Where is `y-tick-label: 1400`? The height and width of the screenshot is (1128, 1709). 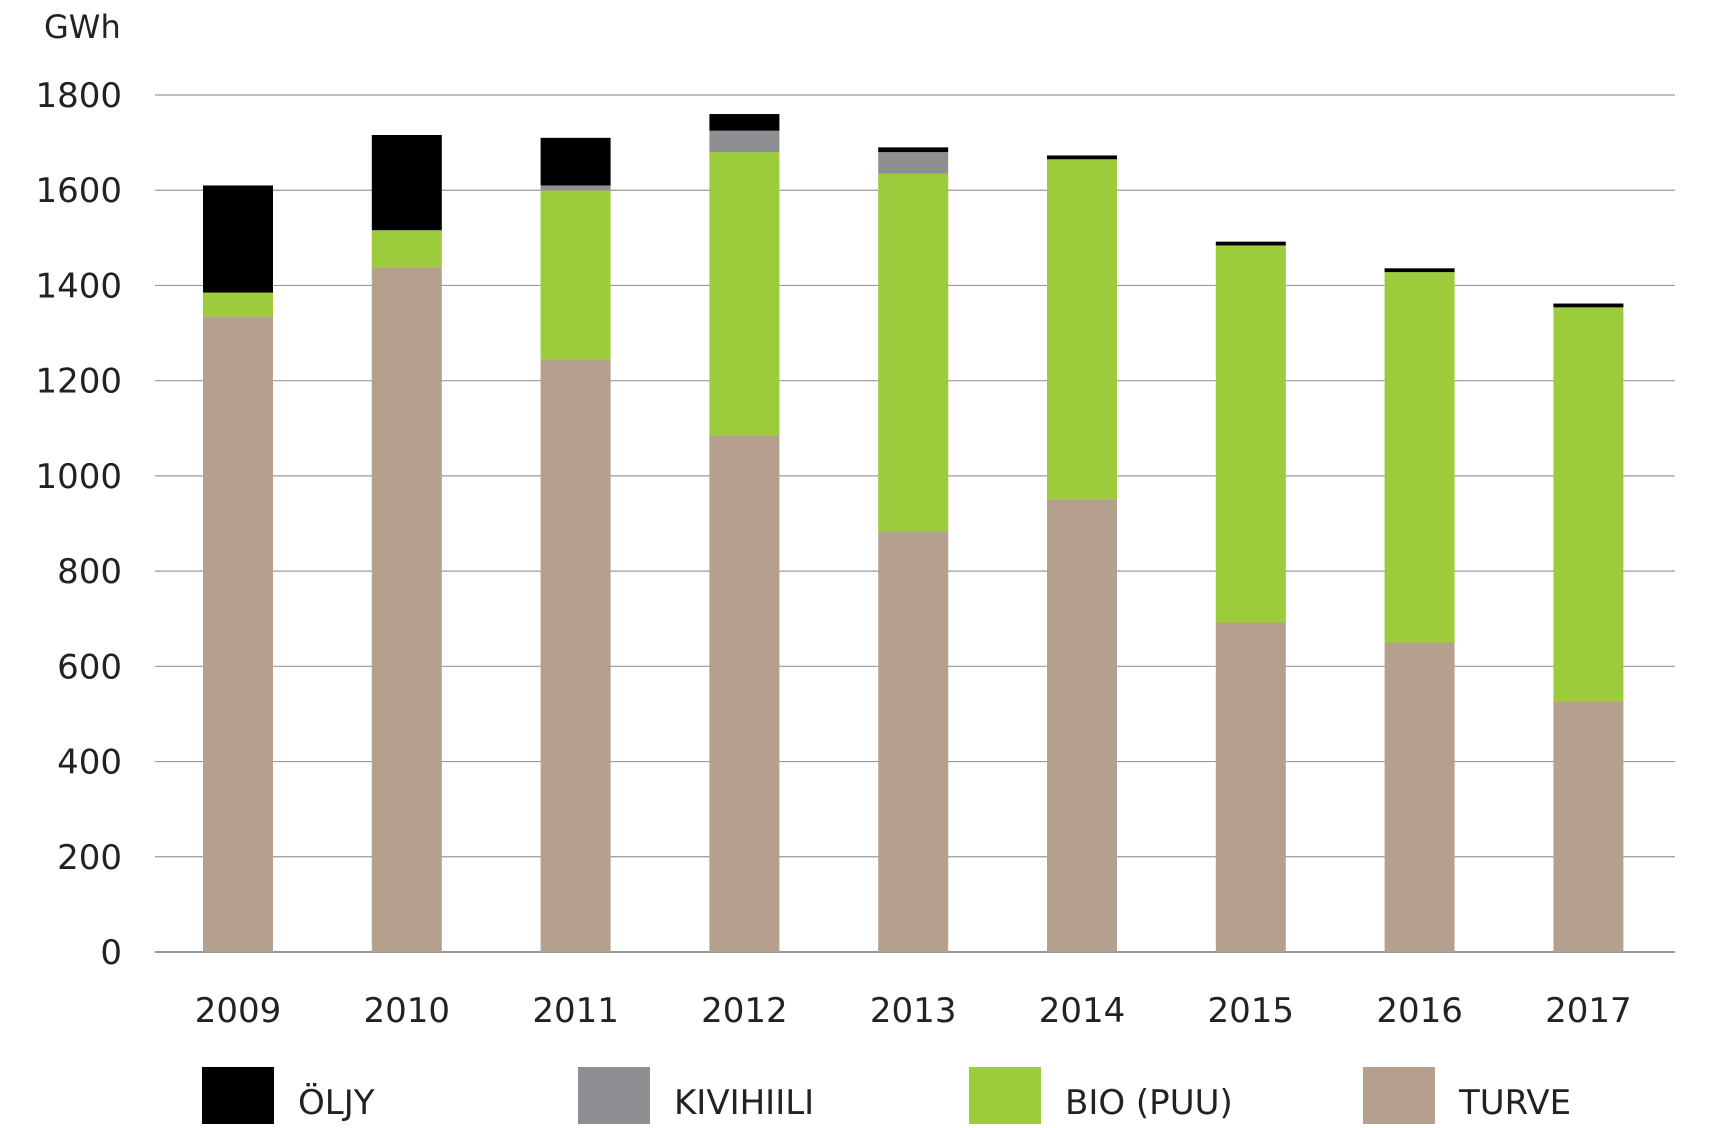
y-tick-label: 1400 is located at coordinates (78, 286).